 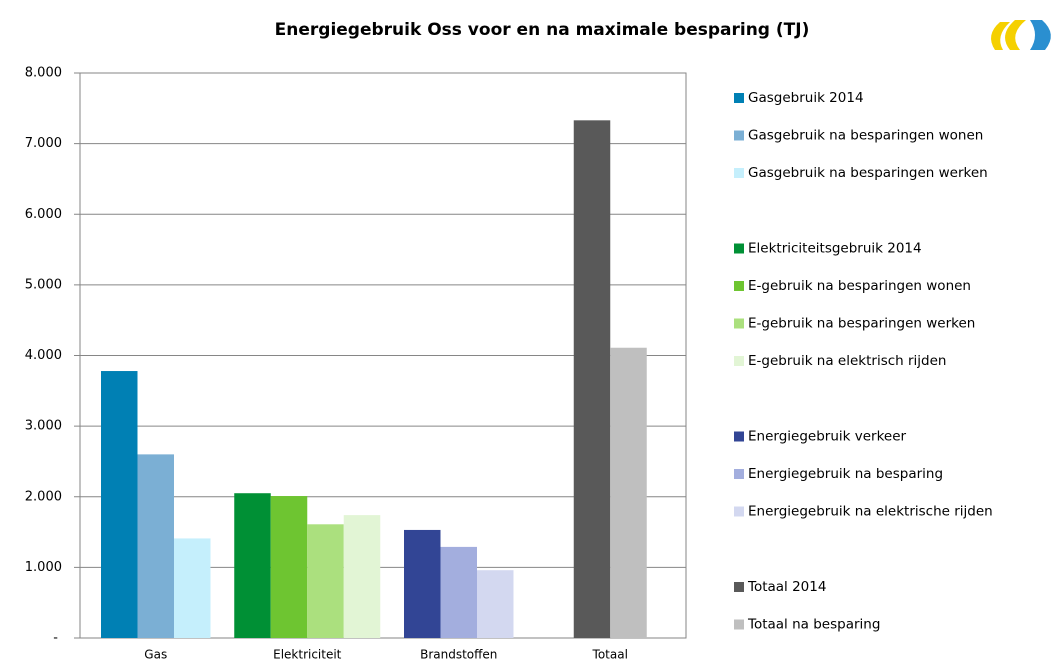 What do you see at coordinates (43, 143) in the screenshot?
I see `y-tick-label: 7.000` at bounding box center [43, 143].